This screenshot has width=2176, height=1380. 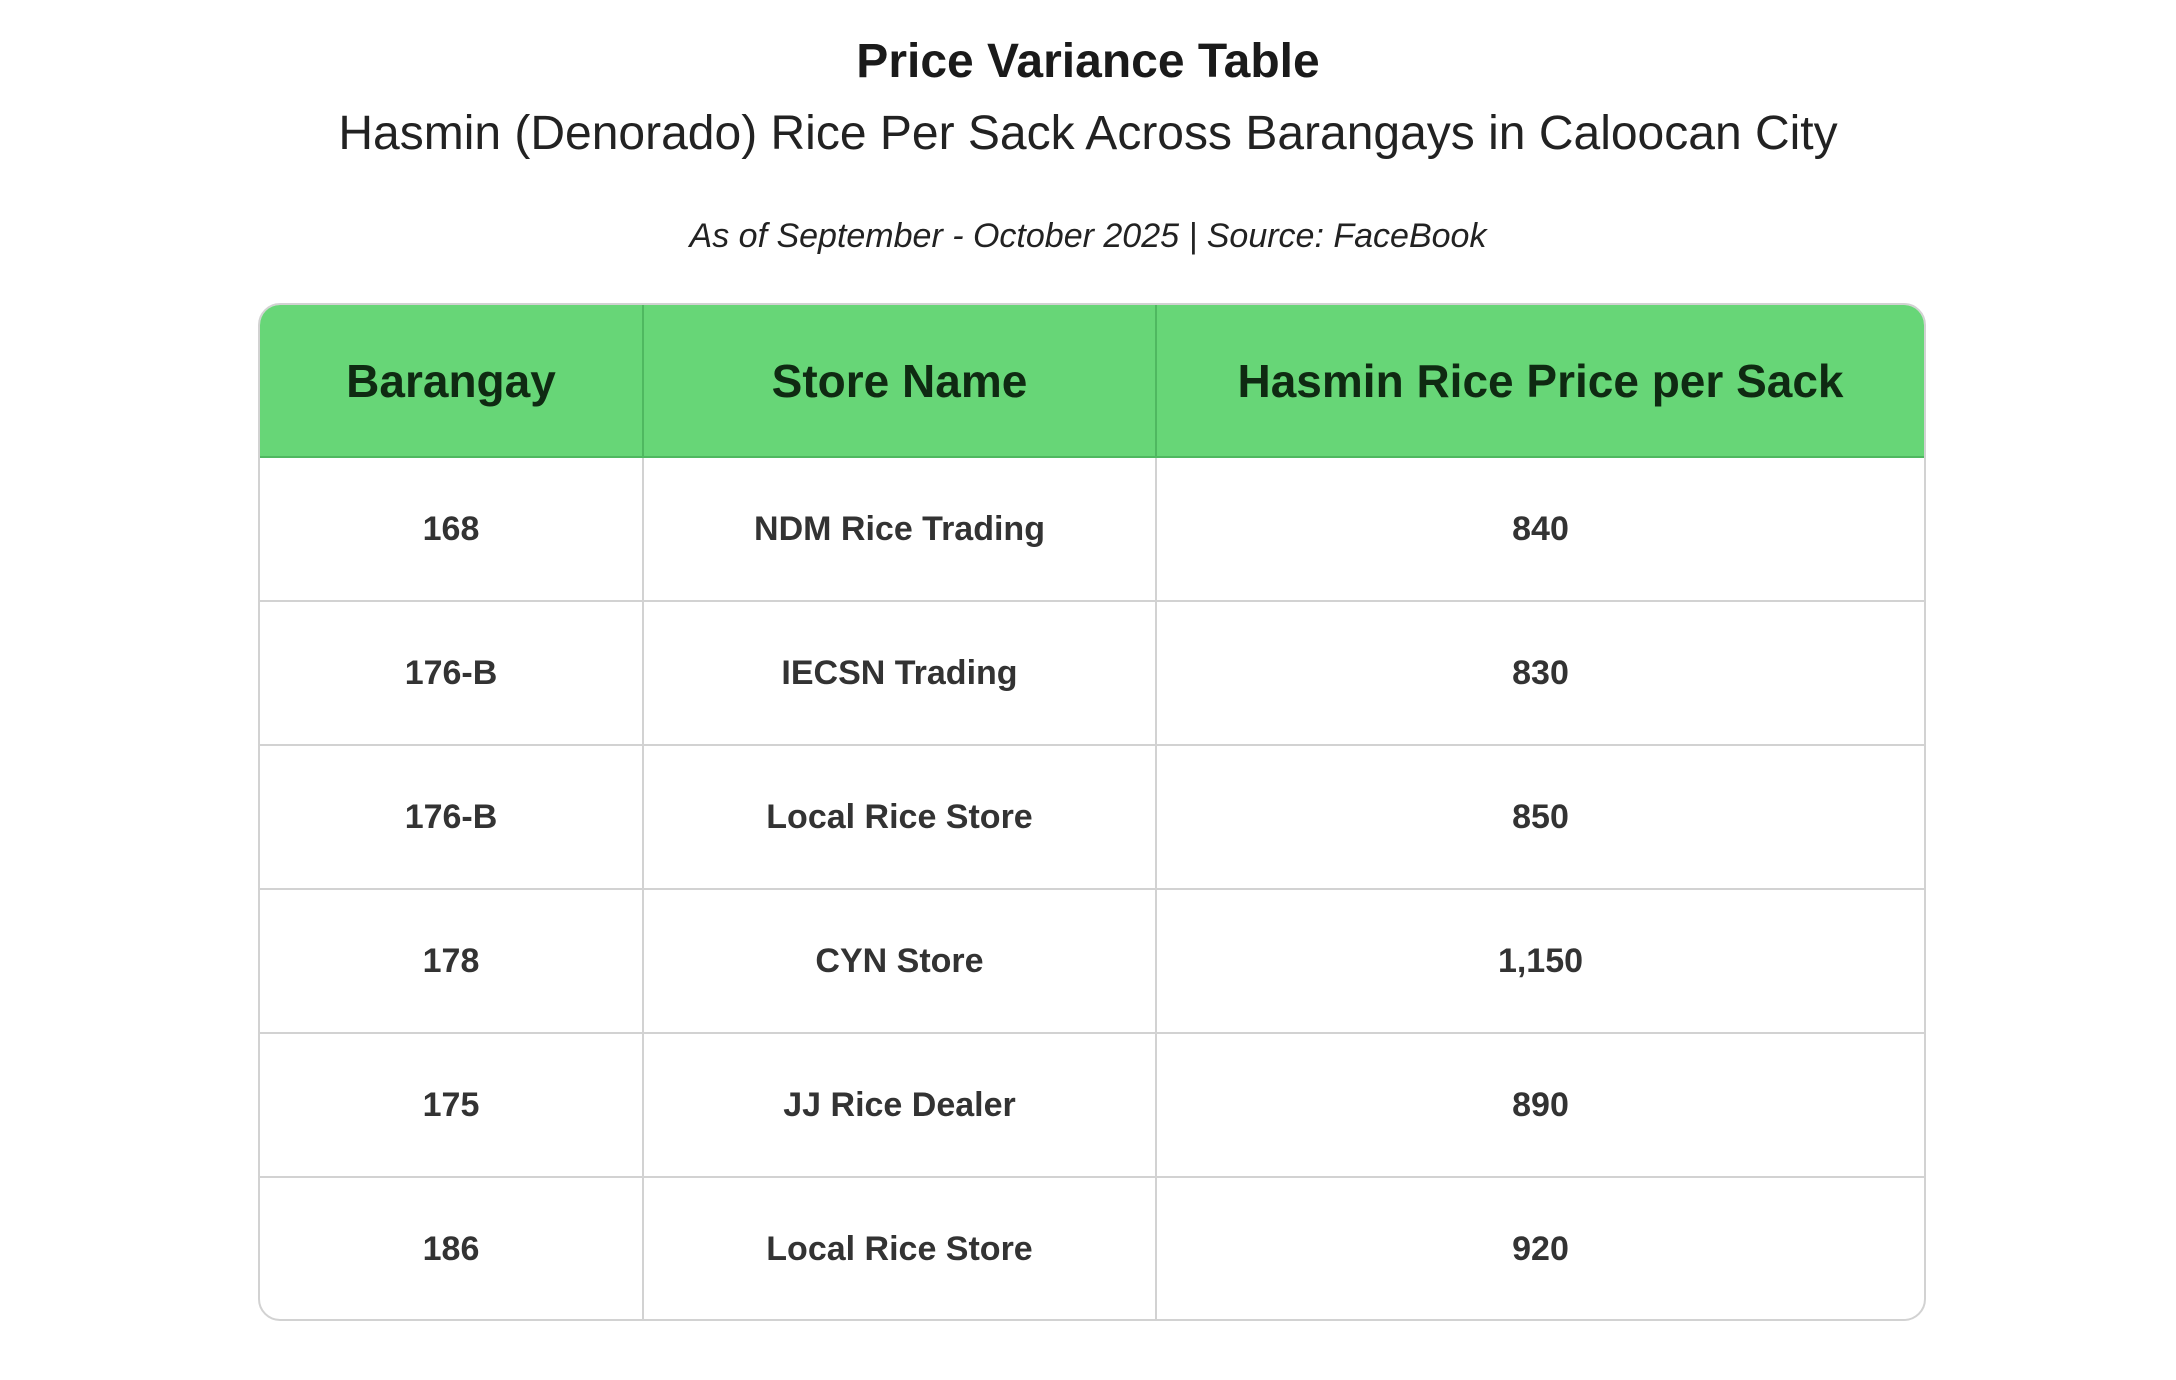 What do you see at coordinates (900, 673) in the screenshot?
I see `cell-store-name: IECSN Trading` at bounding box center [900, 673].